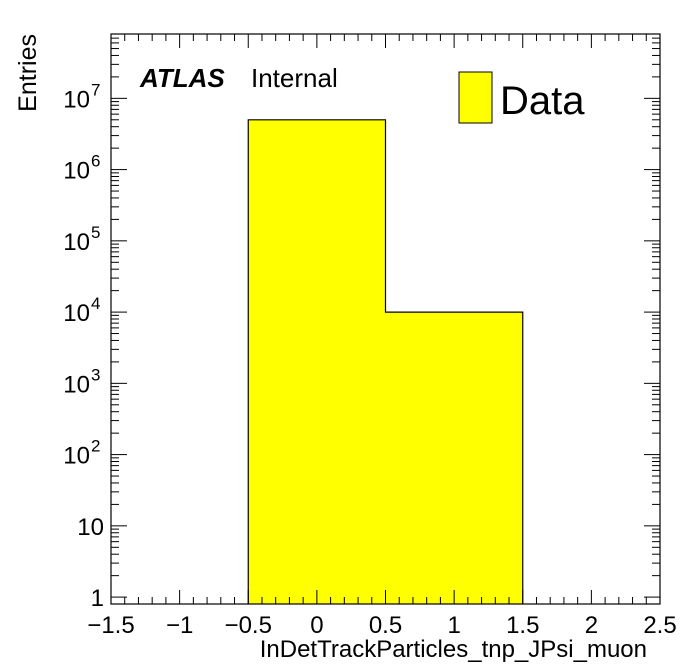 The height and width of the screenshot is (672, 696). Describe the element at coordinates (28, 73) in the screenshot. I see `y-axis-label: Entries` at that location.